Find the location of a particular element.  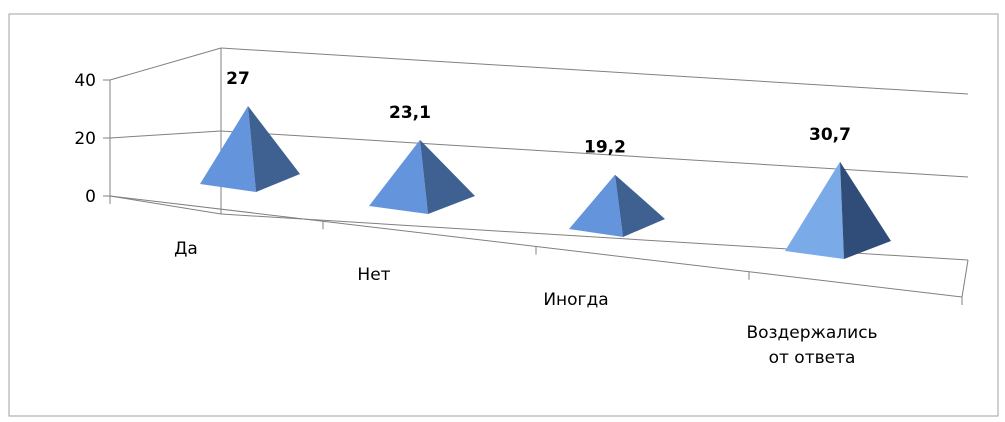

gridline is located at coordinates (594, 71).